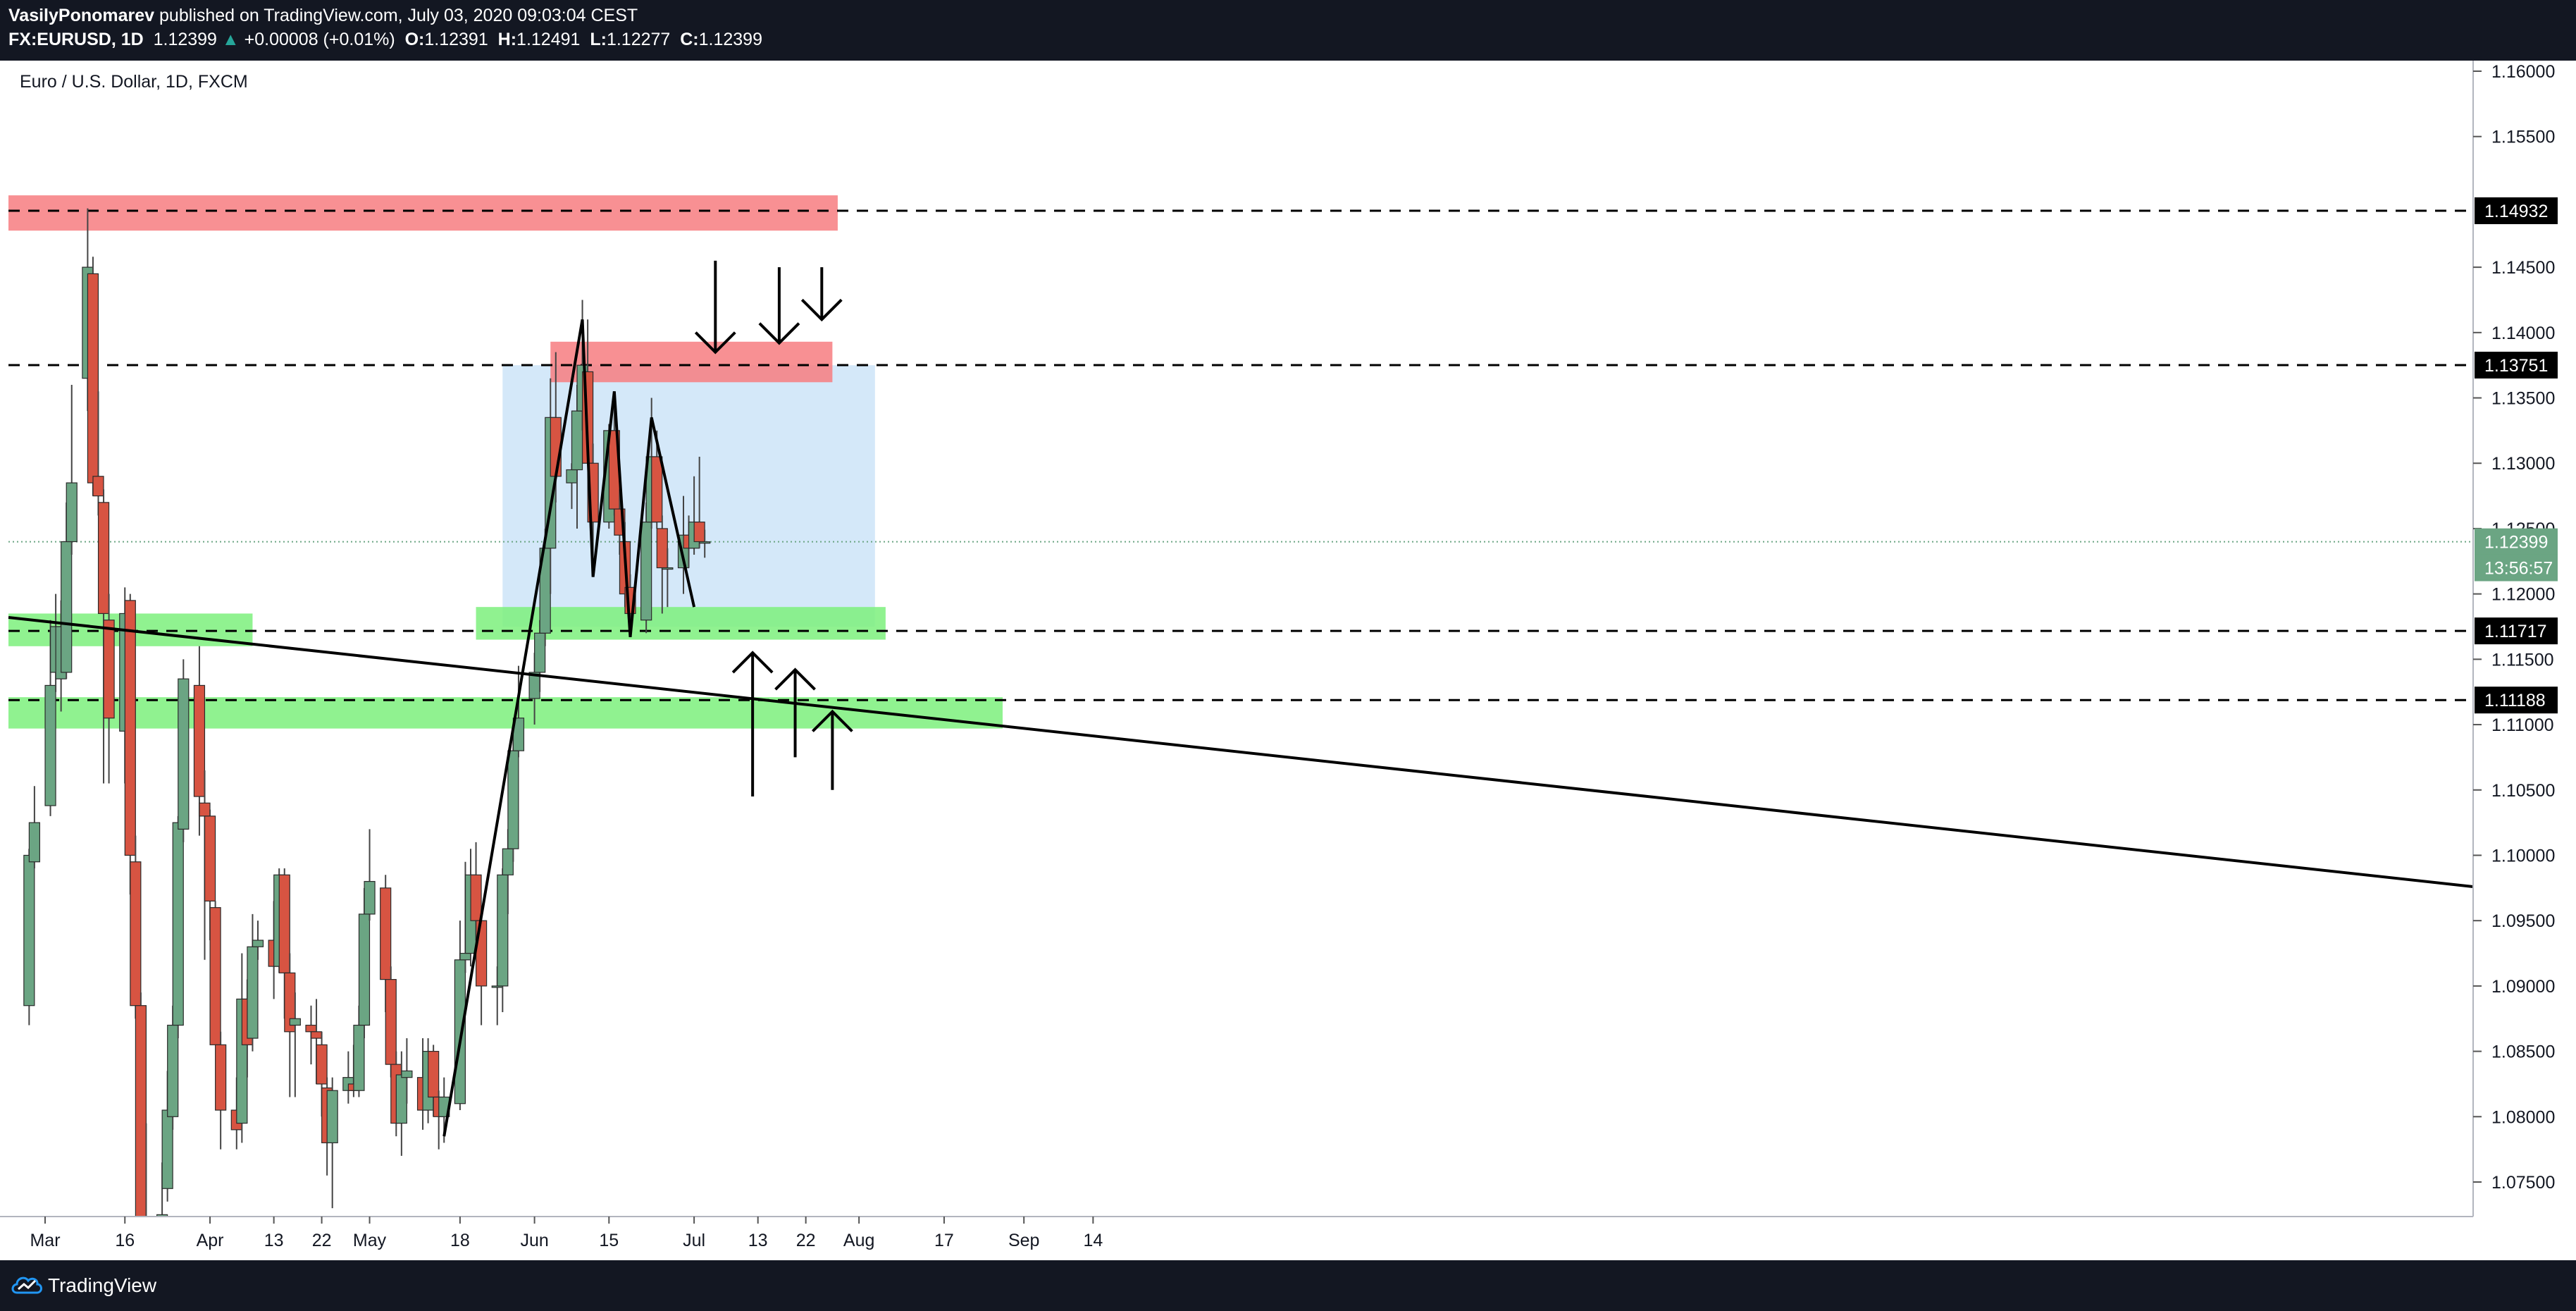 Image resolution: width=2576 pixels, height=1311 pixels. I want to click on author-name: VasilyPonomarev, so click(81, 16).